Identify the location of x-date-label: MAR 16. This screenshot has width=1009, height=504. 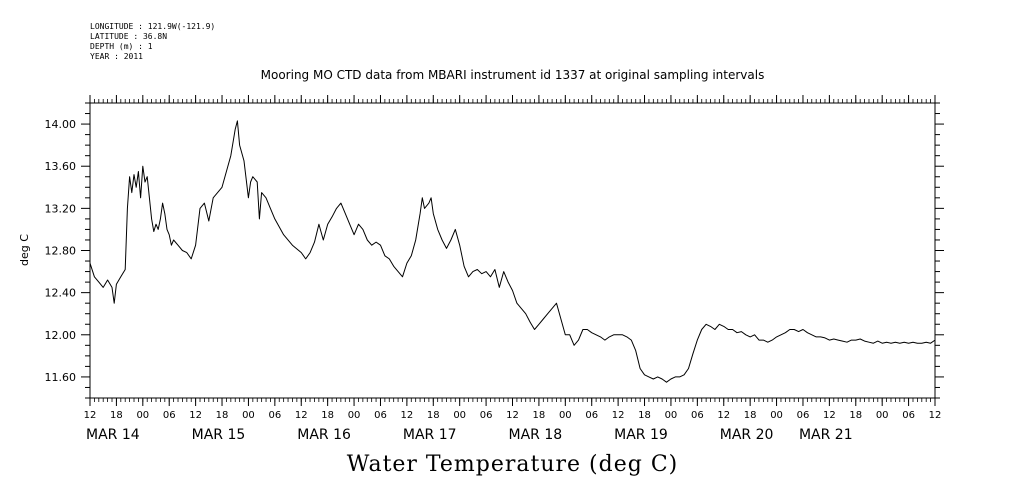
(324, 435).